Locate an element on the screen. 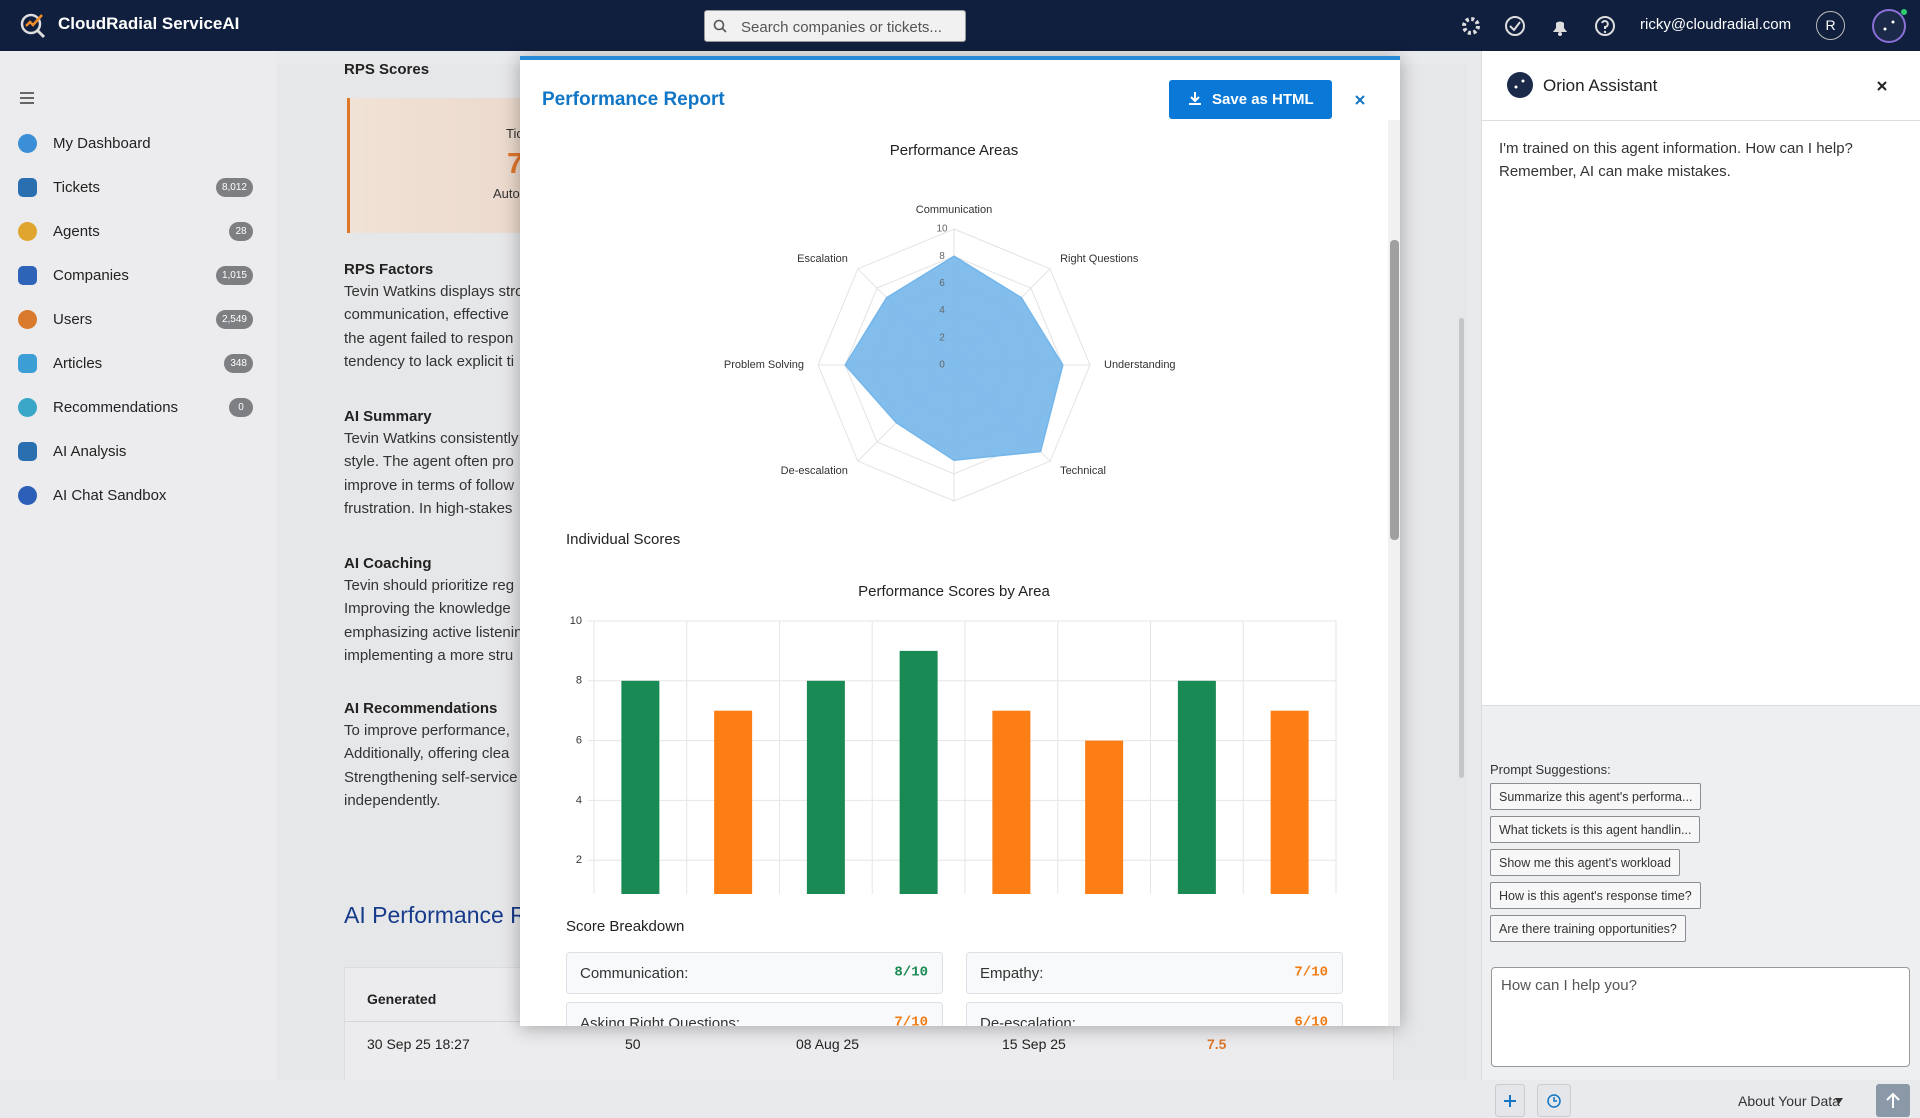 The height and width of the screenshot is (1118, 1920). assistant-icon is located at coordinates (1520, 85).